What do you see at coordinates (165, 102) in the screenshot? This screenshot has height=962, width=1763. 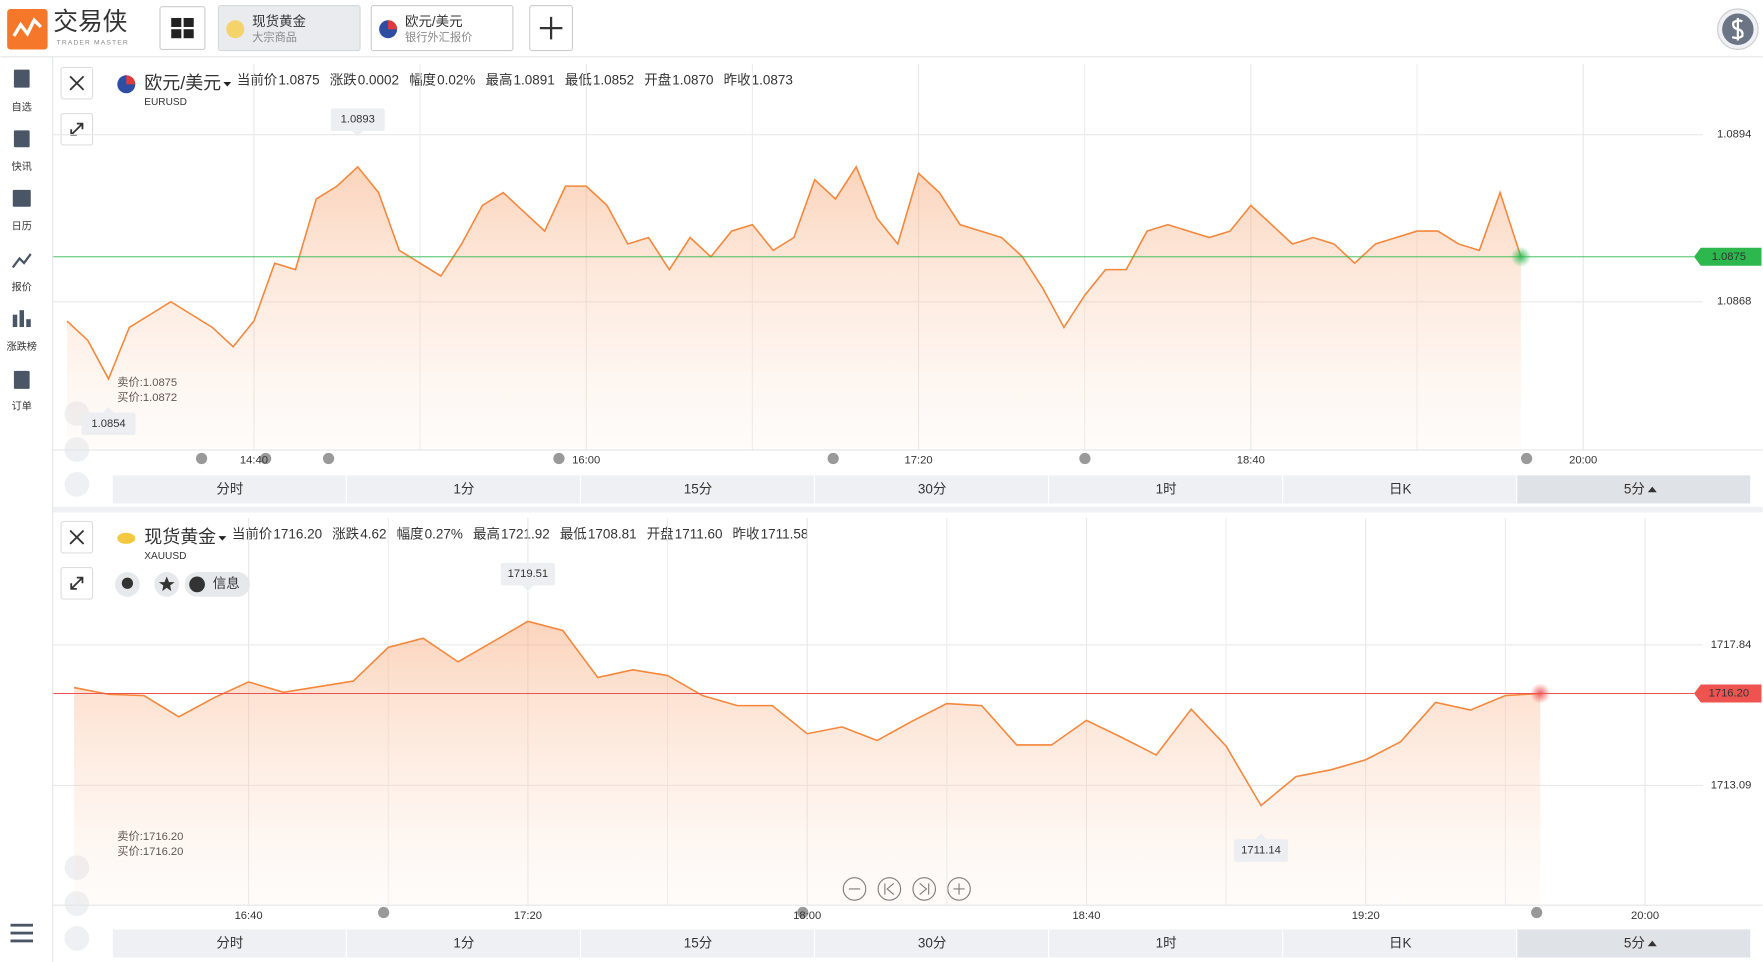 I see `instrument-symbol: EURUSD` at bounding box center [165, 102].